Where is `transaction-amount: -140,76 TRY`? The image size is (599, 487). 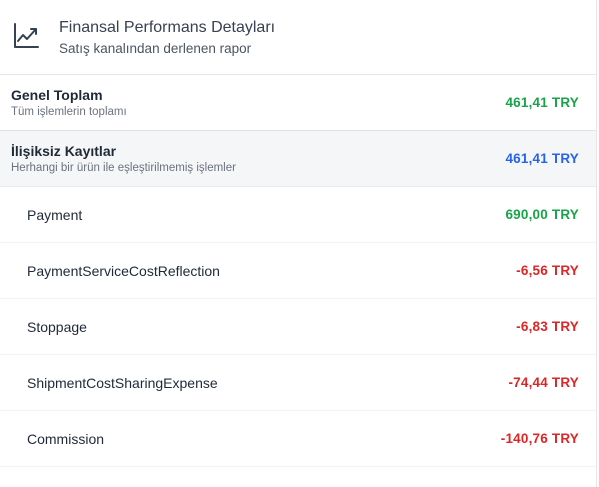
transaction-amount: -140,76 TRY is located at coordinates (539, 438).